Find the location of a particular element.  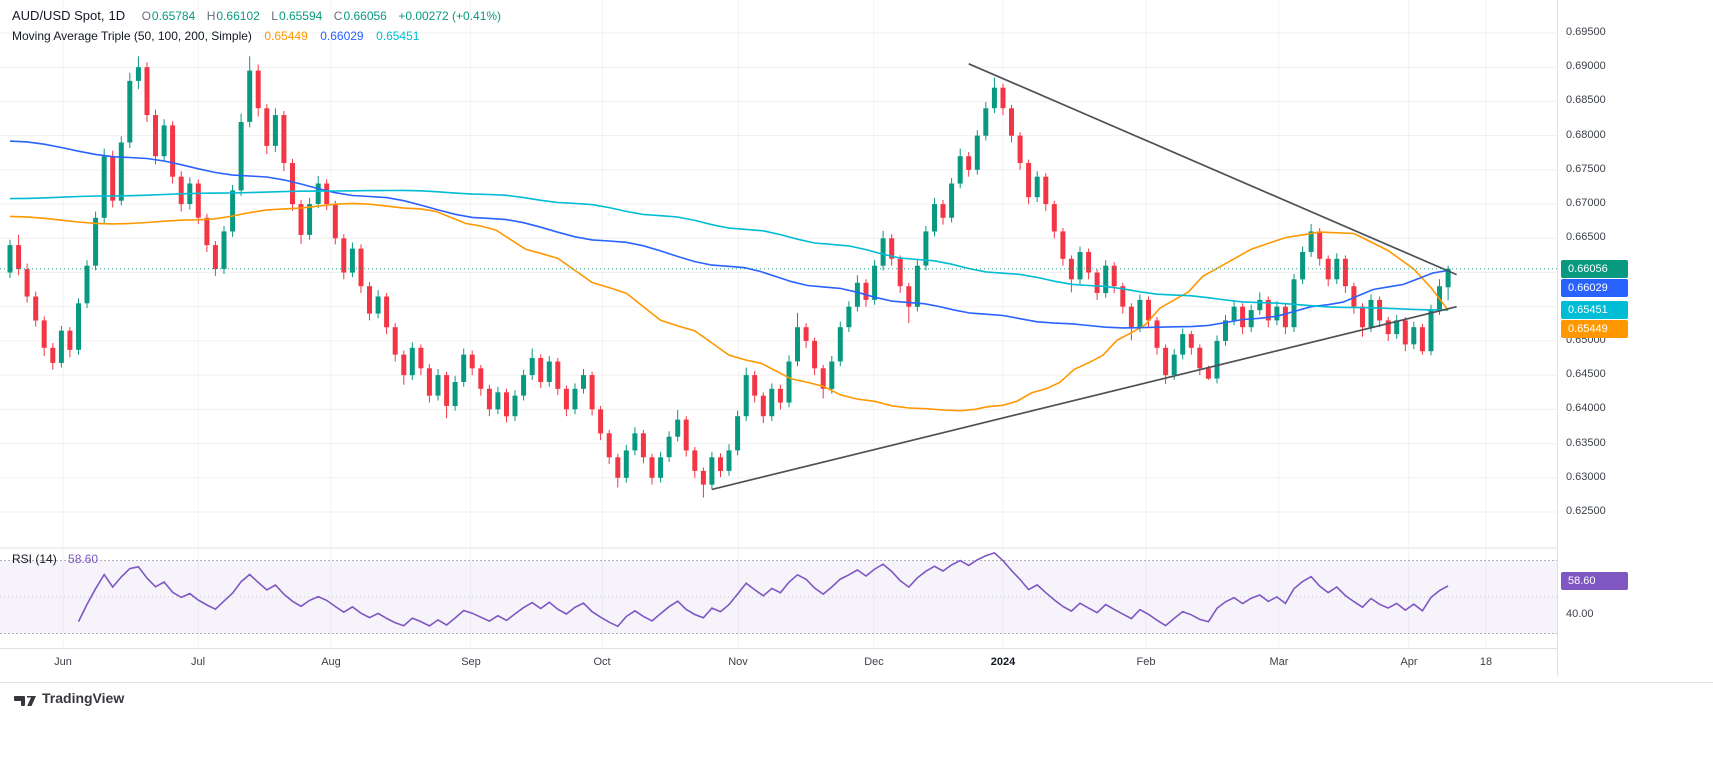

time-axis-label: Aug is located at coordinates (331, 662).